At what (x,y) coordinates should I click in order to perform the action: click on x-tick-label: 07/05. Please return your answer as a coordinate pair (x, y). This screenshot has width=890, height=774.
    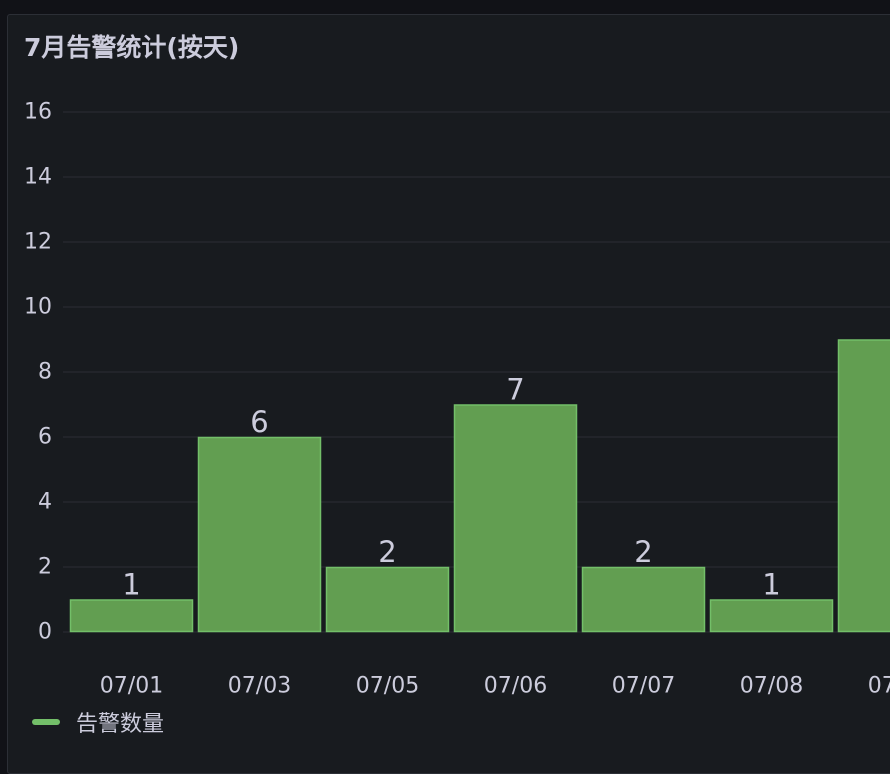
    Looking at the image, I should click on (387, 686).